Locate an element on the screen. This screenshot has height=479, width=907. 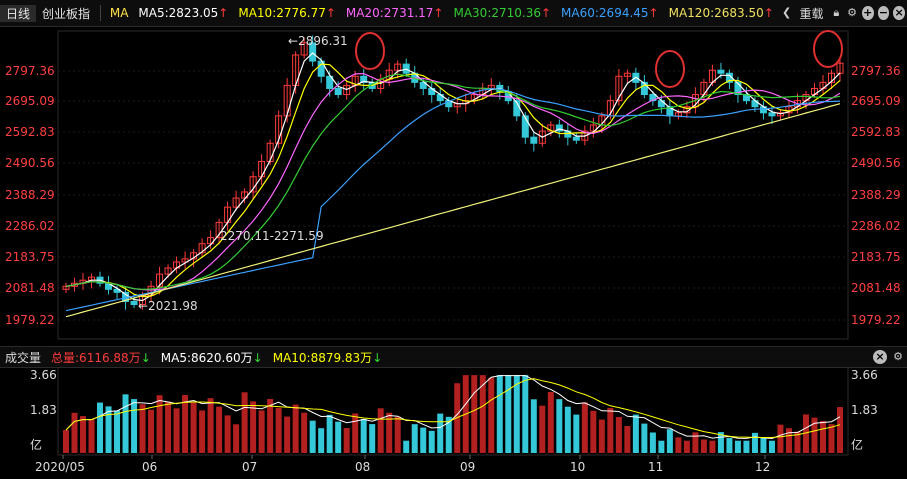
highlight-circle is located at coordinates (670, 69).